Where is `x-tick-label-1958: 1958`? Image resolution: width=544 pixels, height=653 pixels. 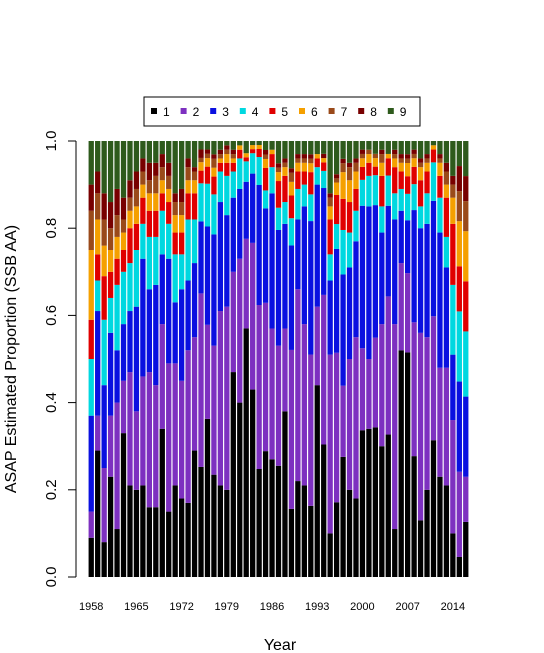 x-tick-label-1958: 1958 is located at coordinates (91, 607).